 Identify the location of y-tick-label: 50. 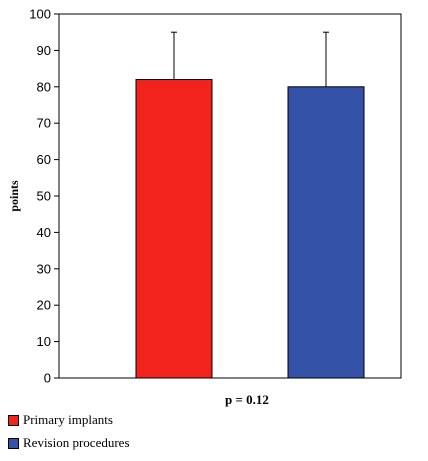
(44, 196).